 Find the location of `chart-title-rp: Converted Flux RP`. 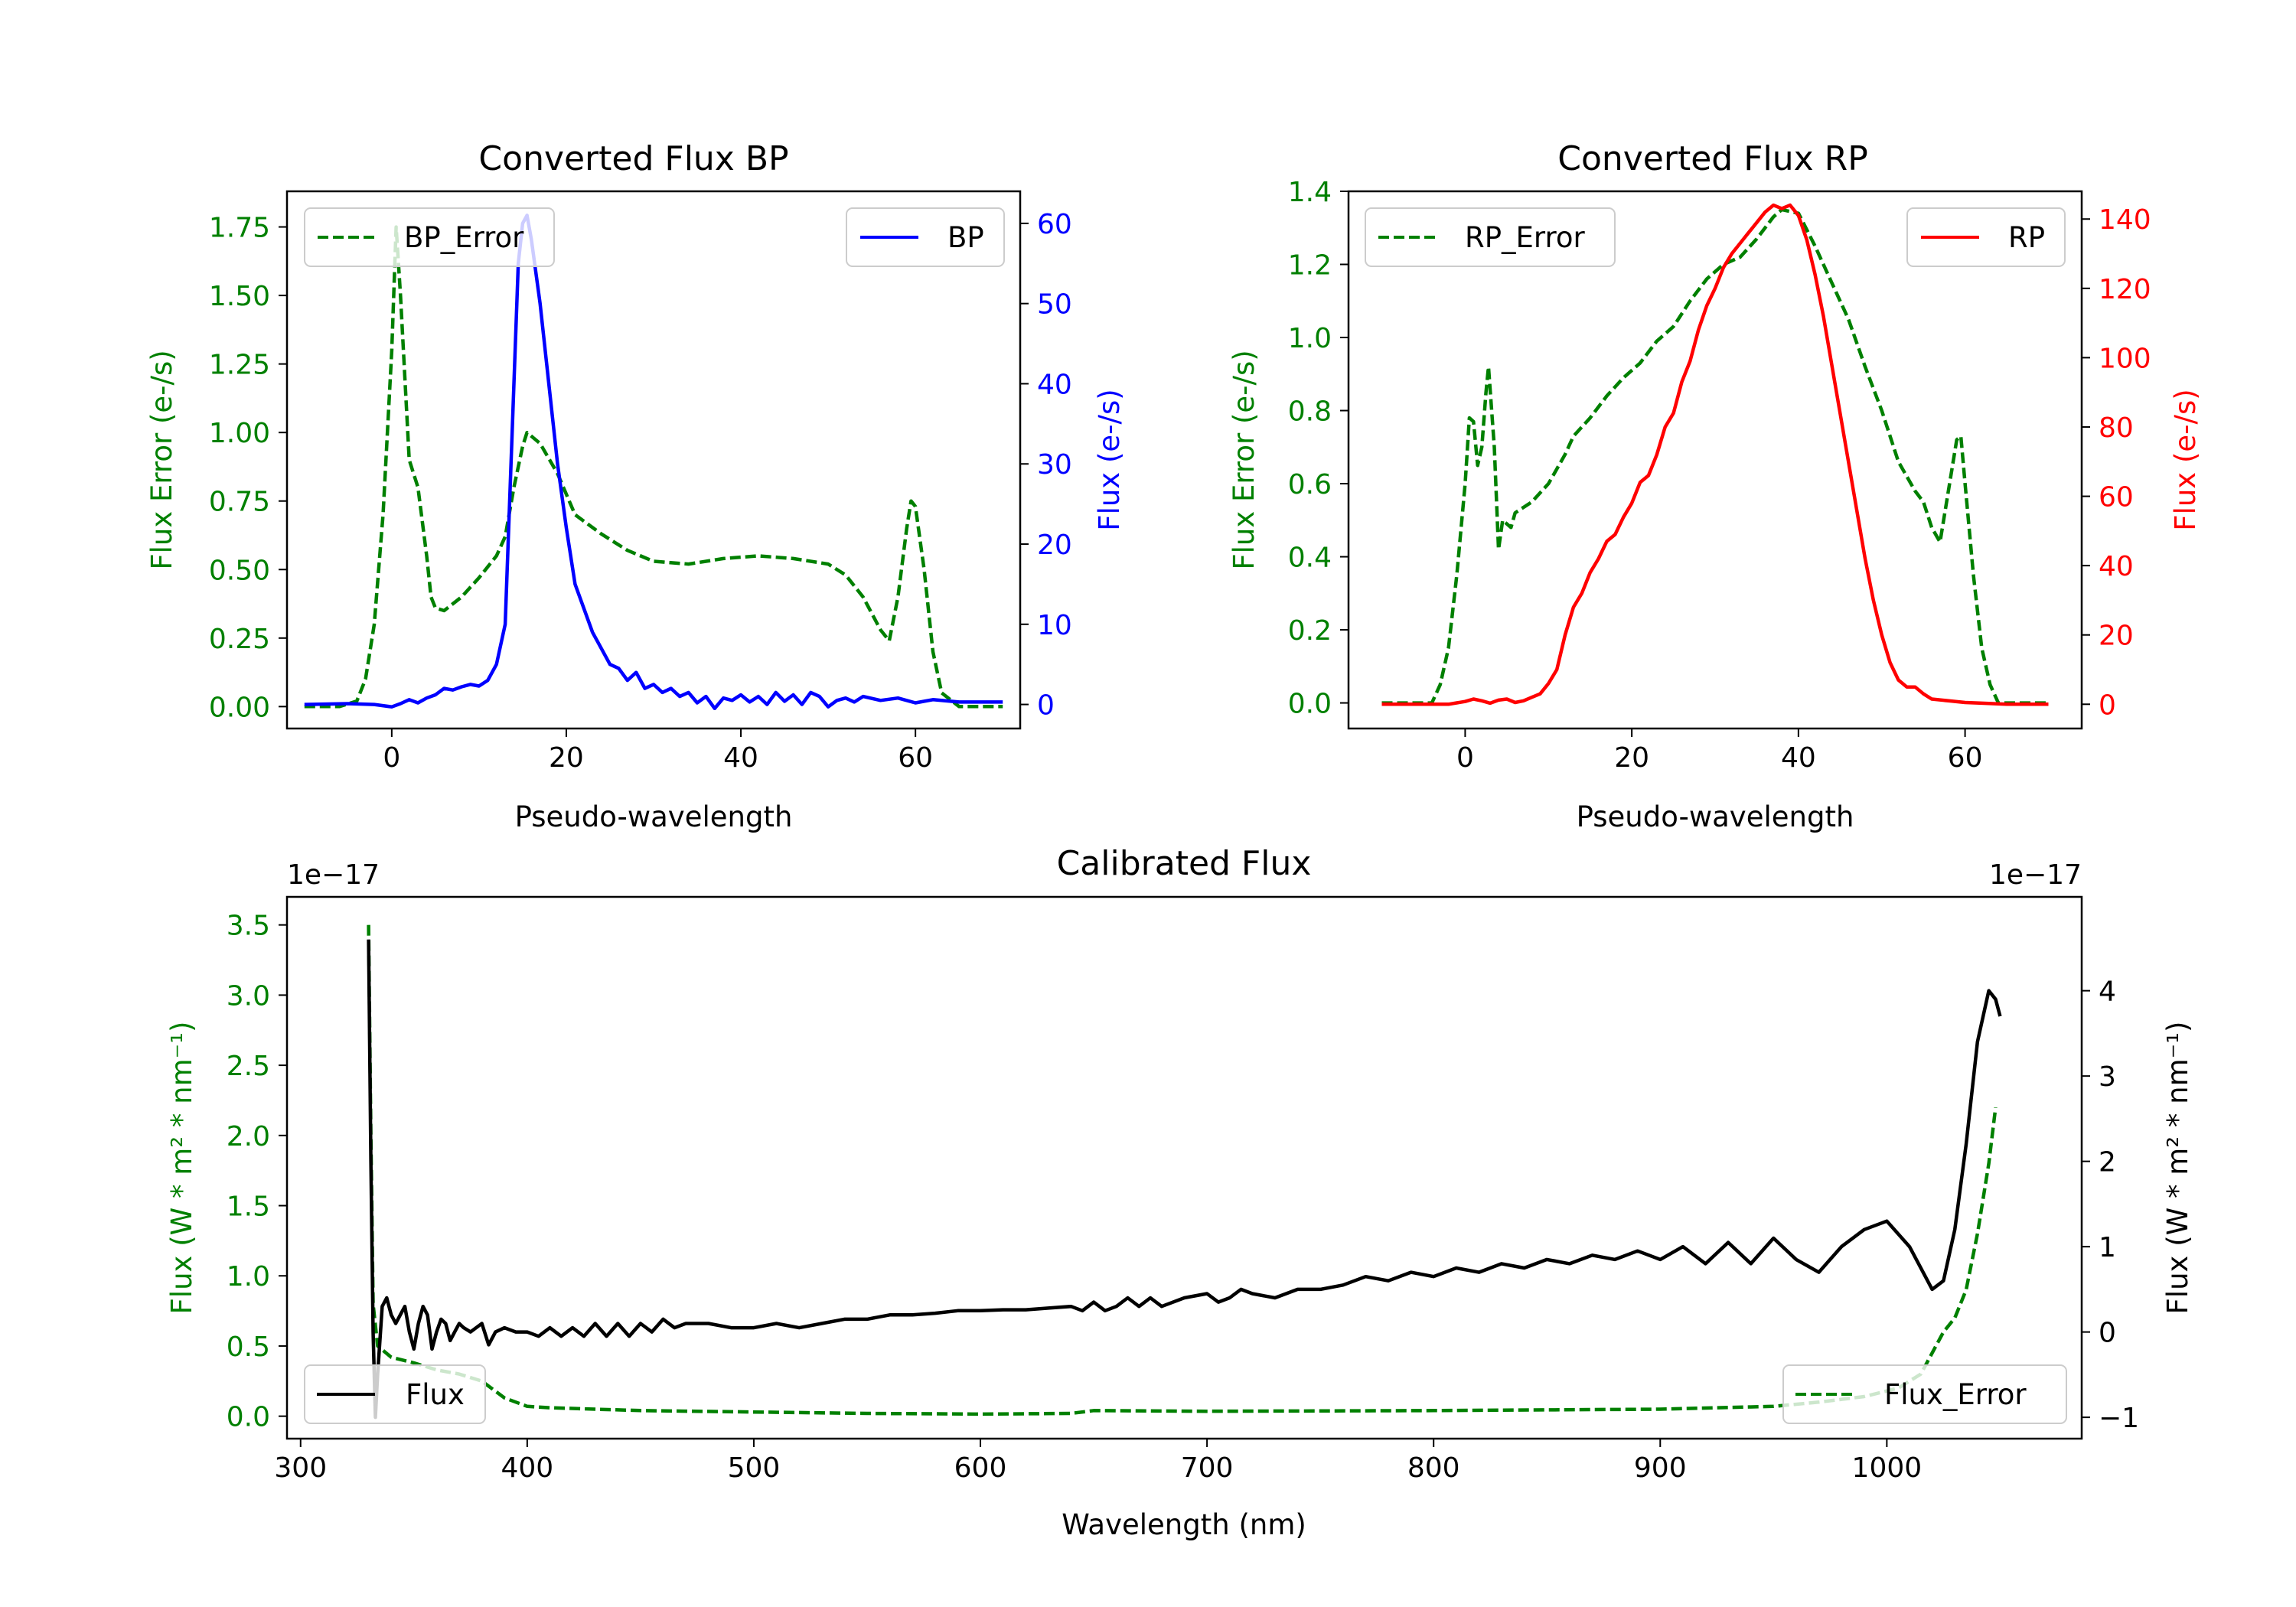

chart-title-rp: Converted Flux RP is located at coordinates (1712, 158).